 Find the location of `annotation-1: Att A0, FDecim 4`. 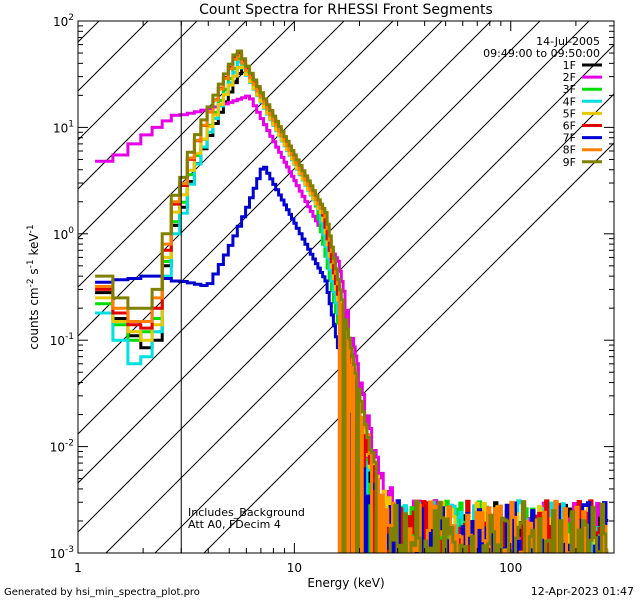

annotation-1: Att A0, FDecim 4 is located at coordinates (234, 524).